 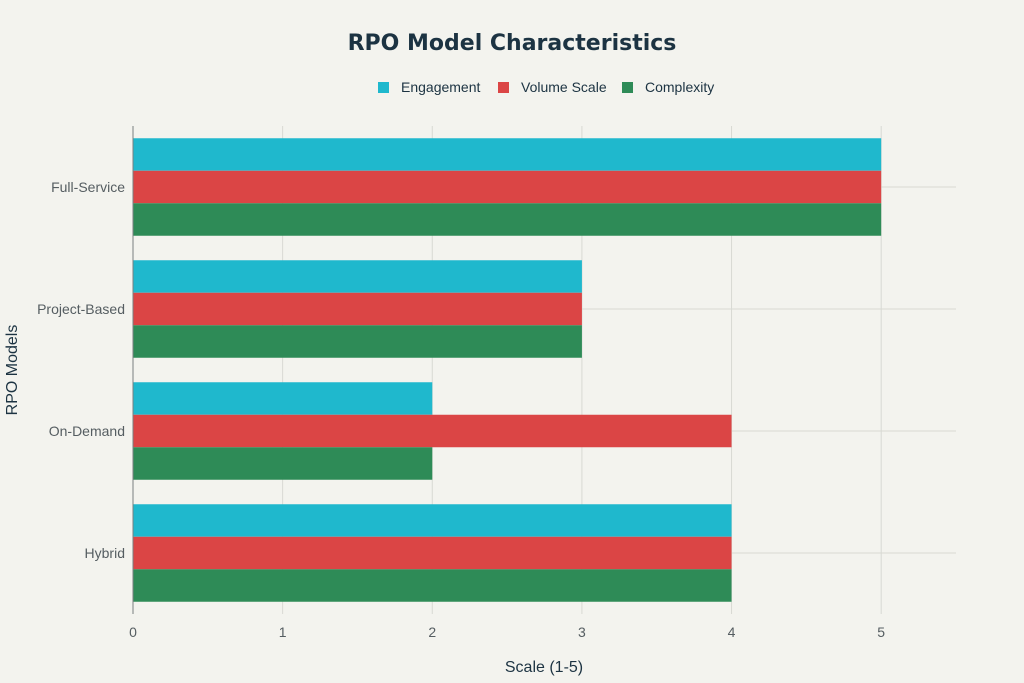 What do you see at coordinates (283, 632) in the screenshot?
I see `x-tick-label: 1` at bounding box center [283, 632].